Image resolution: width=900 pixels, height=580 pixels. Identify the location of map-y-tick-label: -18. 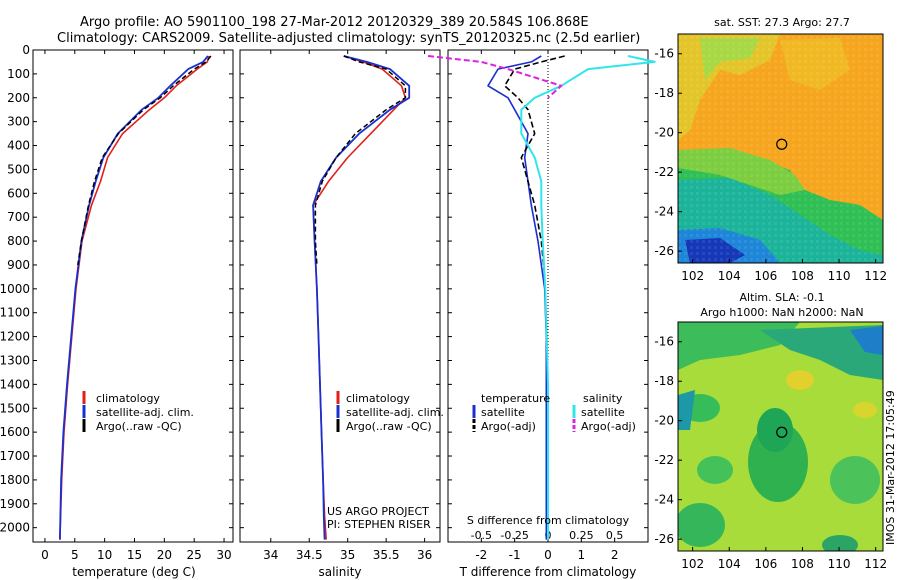
(664, 93).